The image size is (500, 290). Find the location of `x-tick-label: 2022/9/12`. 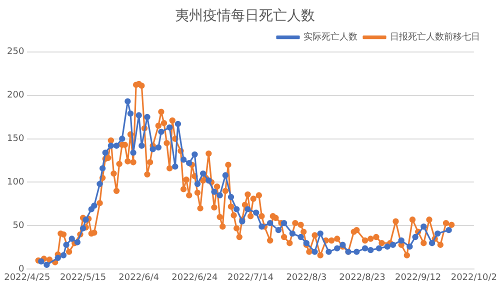

x-tick-label: 2022/9/12 is located at coordinates (418, 277).